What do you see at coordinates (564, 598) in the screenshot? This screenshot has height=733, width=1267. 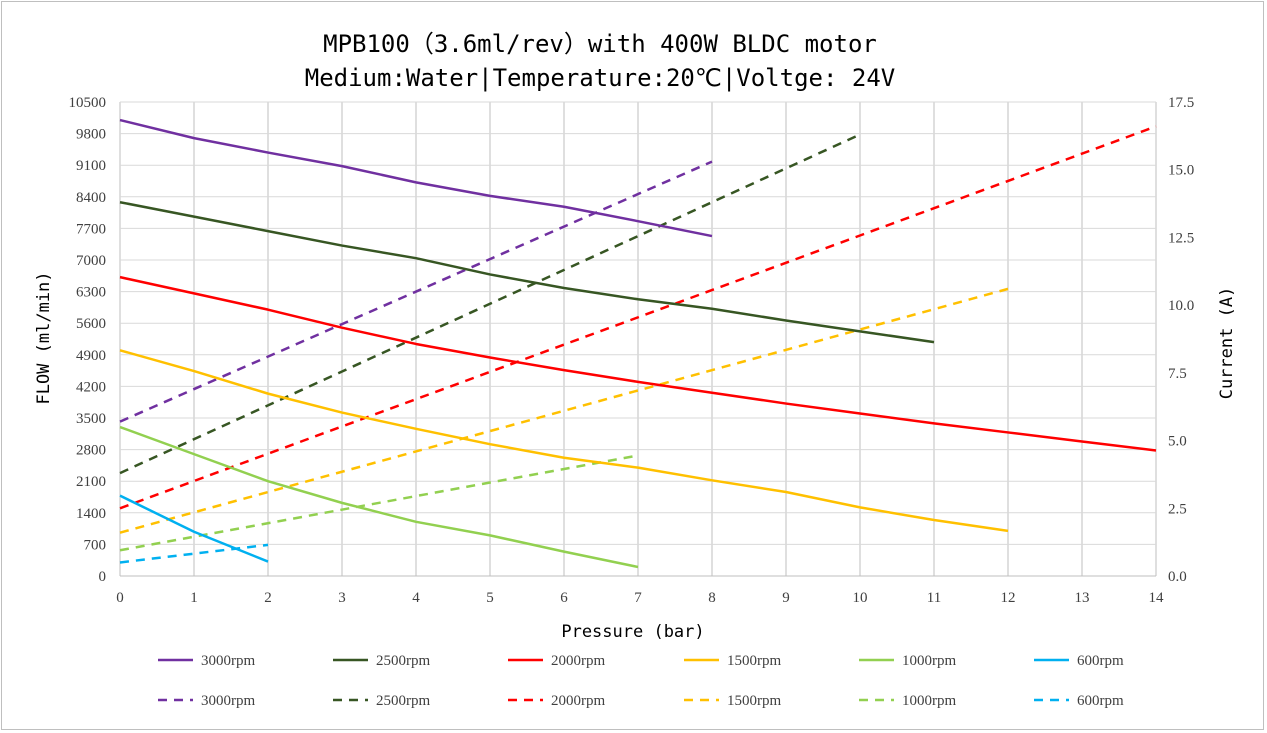 I see `x-tick-label: 6` at bounding box center [564, 598].